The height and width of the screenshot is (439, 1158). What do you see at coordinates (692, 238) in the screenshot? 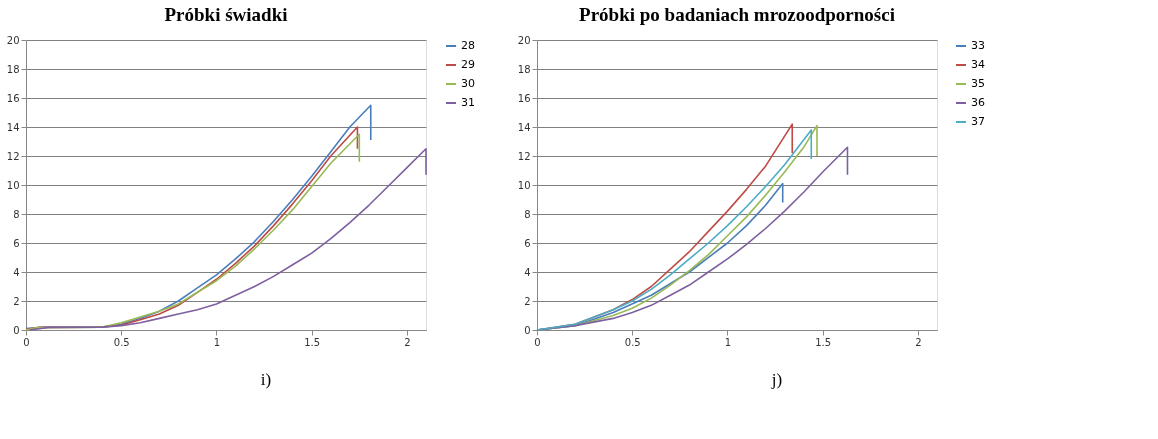
I see `line-series` at bounding box center [692, 238].